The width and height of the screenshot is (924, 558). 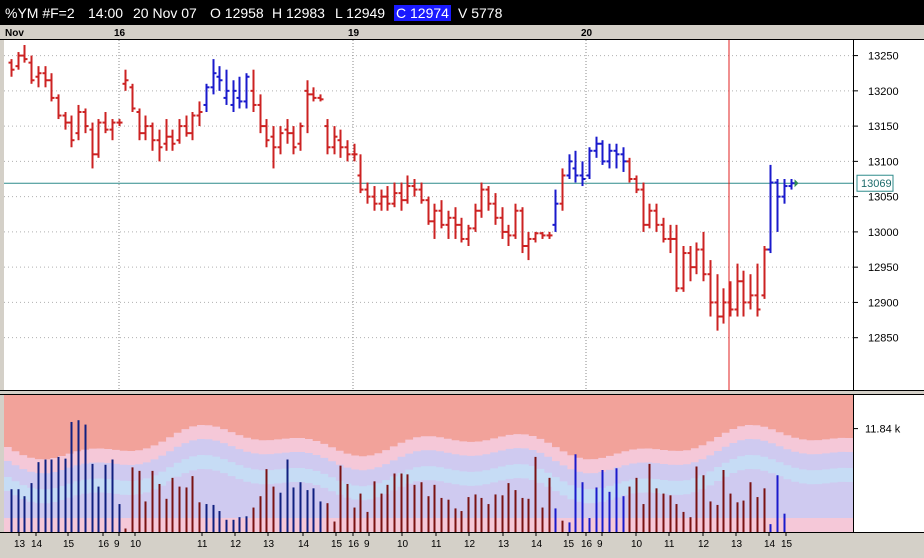 I want to click on price-tick-label: 12850, so click(x=883, y=339).